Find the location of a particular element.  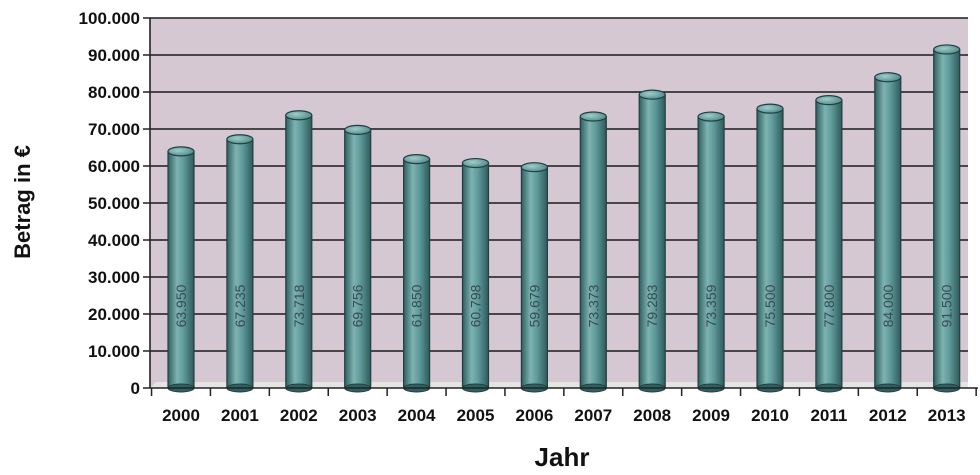

x-tick-label: 2004 is located at coordinates (417, 415).